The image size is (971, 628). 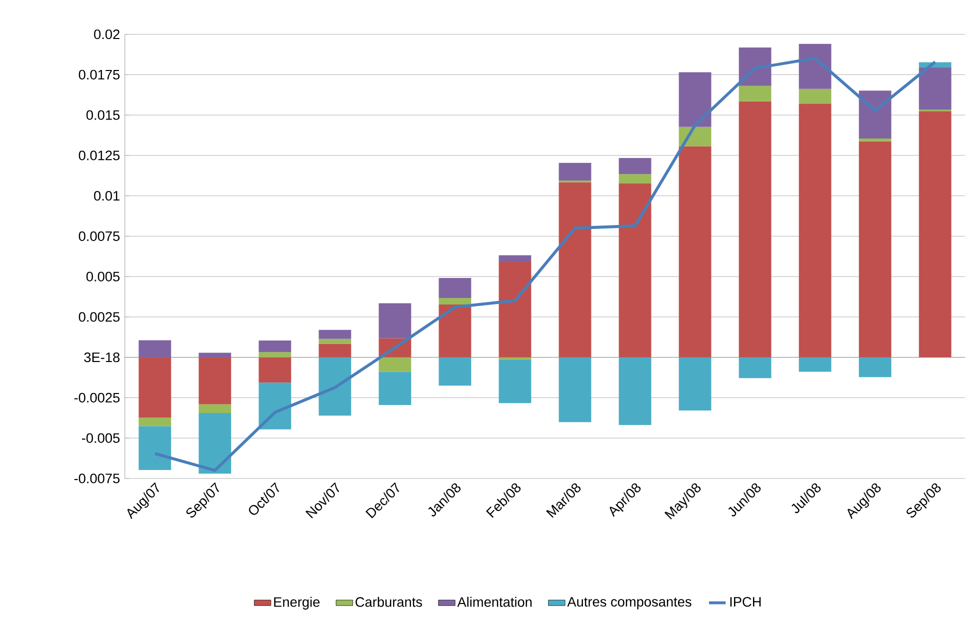 I want to click on legend-label: Energie, so click(x=297, y=603).